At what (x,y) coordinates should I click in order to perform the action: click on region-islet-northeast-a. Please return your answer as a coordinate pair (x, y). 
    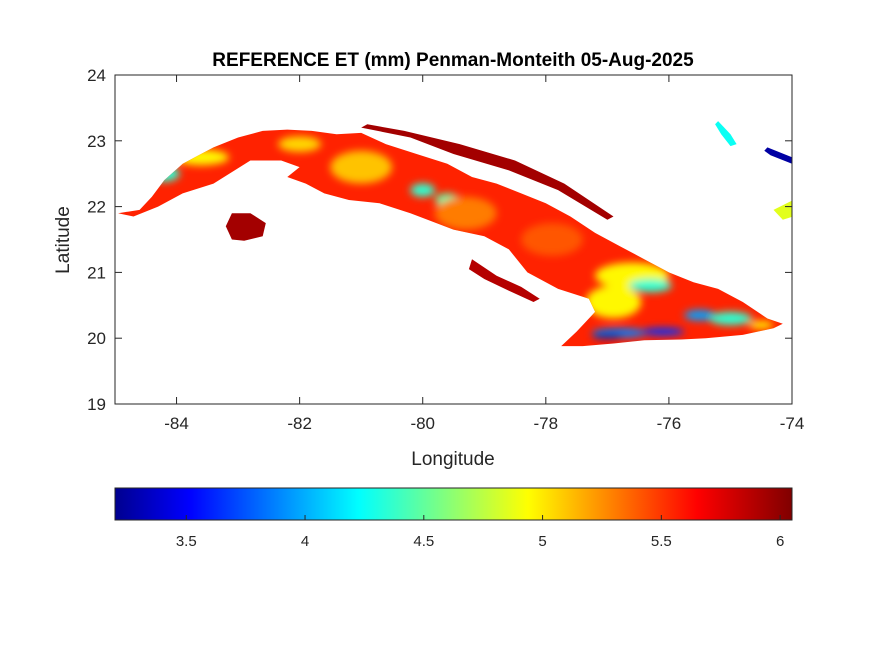
    Looking at the image, I should click on (726, 134).